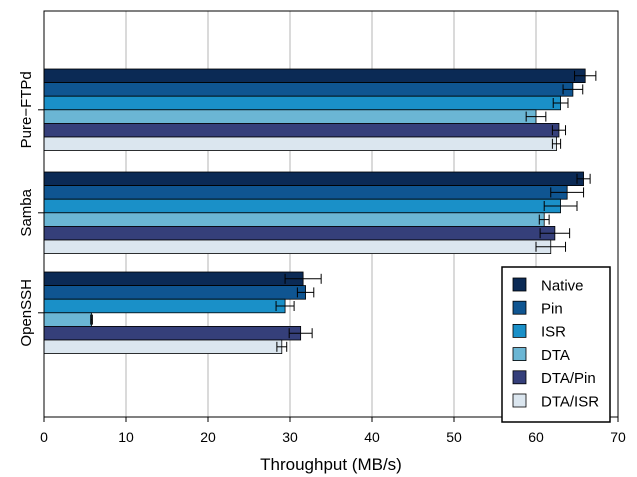 The height and width of the screenshot is (477, 637). Describe the element at coordinates (555, 355) in the screenshot. I see `legend-label: DTA` at that location.